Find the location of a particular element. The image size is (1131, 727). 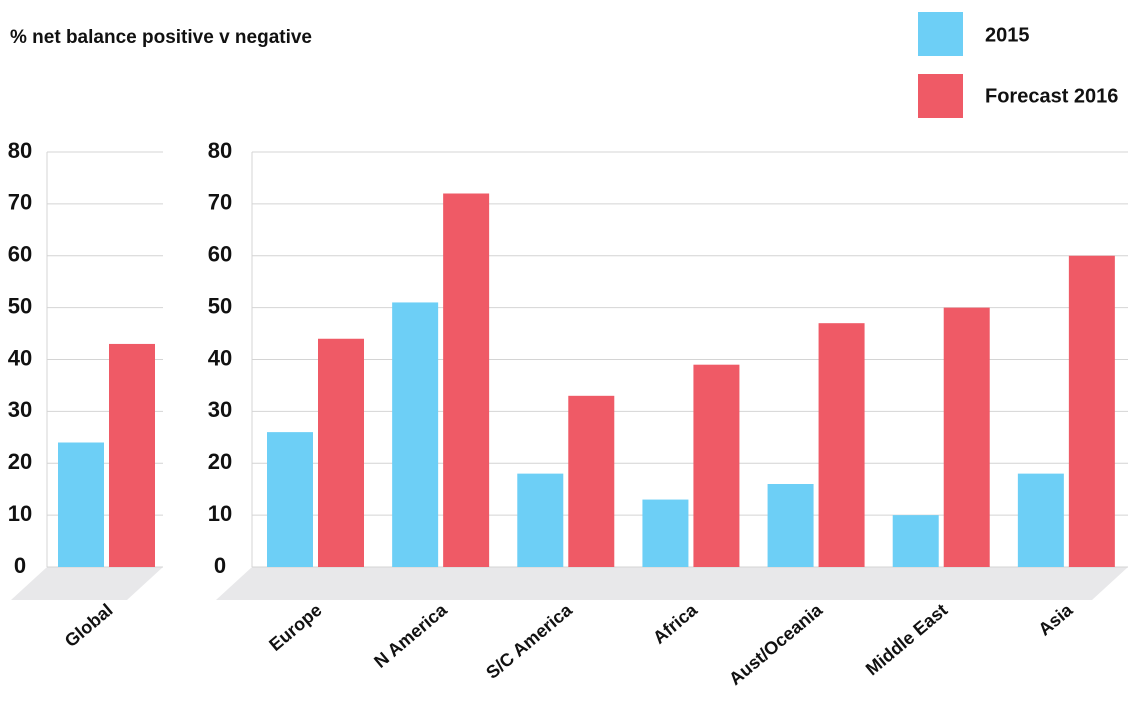

x-tick-label: S/C America is located at coordinates (529, 641).